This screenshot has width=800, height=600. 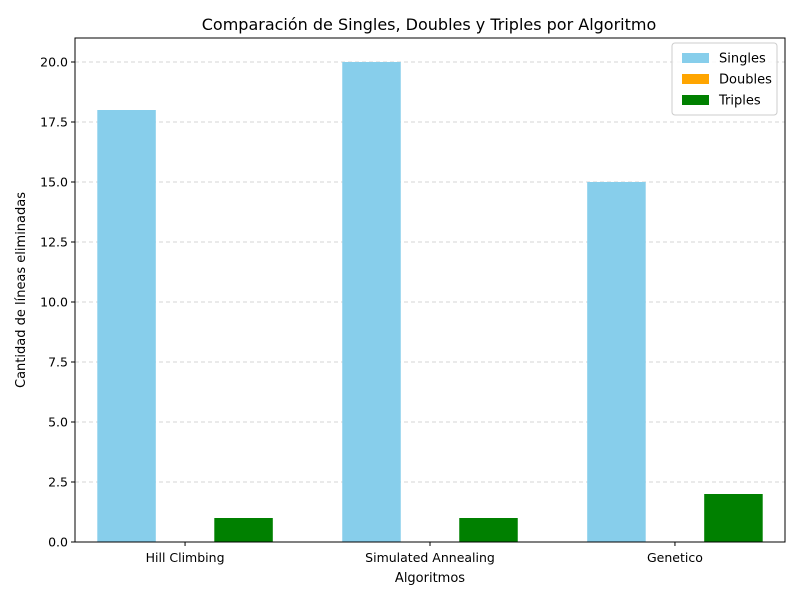 I want to click on legend-swatch-doubles, so click(x=695, y=79).